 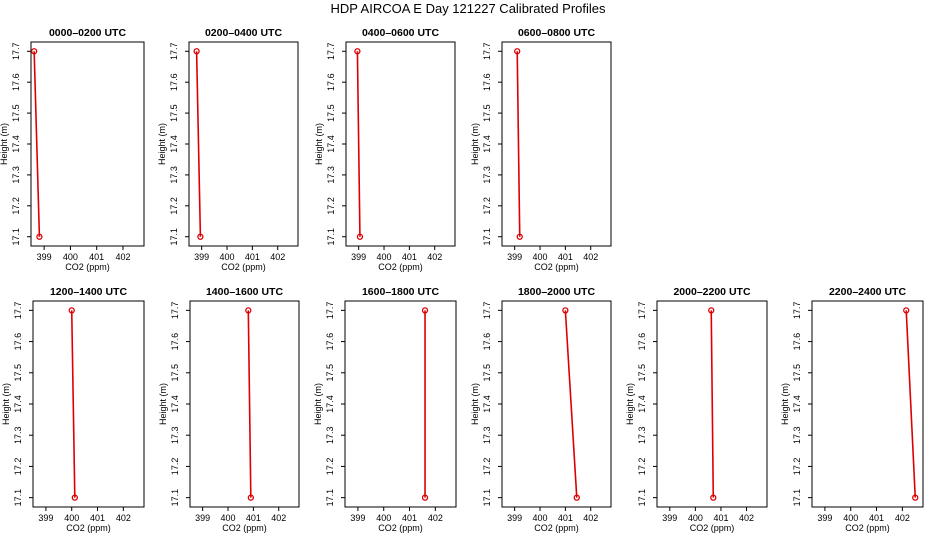 I want to click on panel-title: 0200–0400 UTC, so click(x=243, y=33).